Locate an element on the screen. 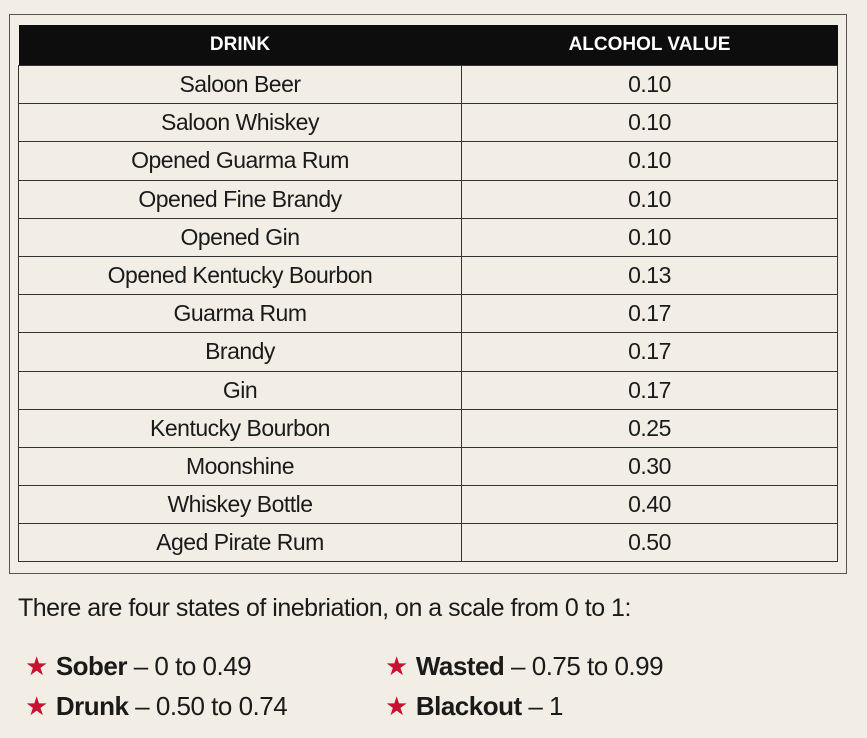 The image size is (867, 738). state-item: ★ Drunk – 0.50 to 0.74 is located at coordinates (156, 706).